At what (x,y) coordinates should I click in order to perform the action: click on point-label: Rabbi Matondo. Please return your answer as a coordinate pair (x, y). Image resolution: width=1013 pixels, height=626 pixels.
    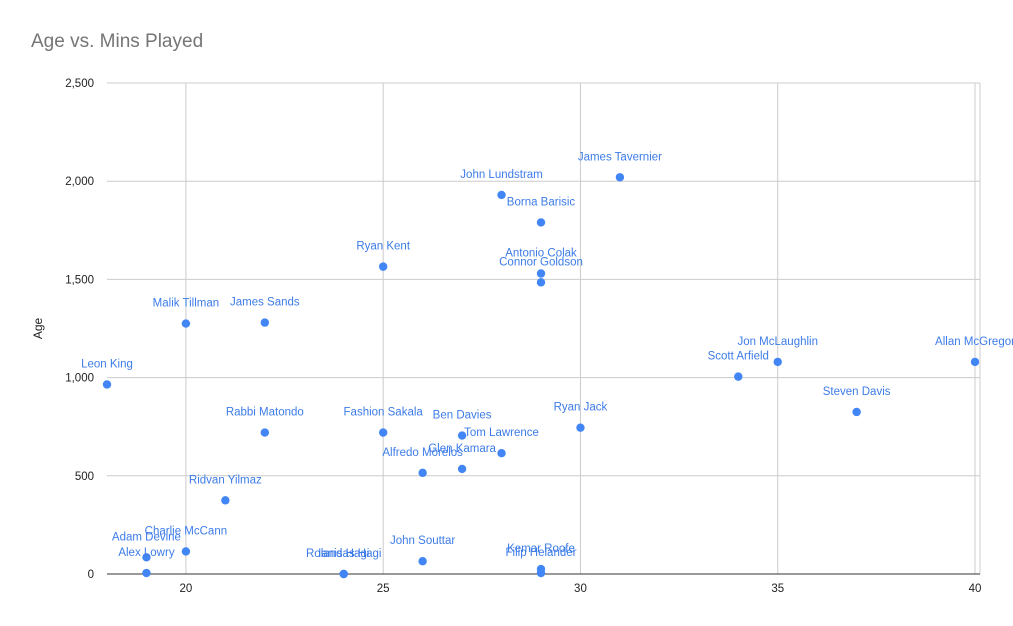
    Looking at the image, I should click on (265, 413).